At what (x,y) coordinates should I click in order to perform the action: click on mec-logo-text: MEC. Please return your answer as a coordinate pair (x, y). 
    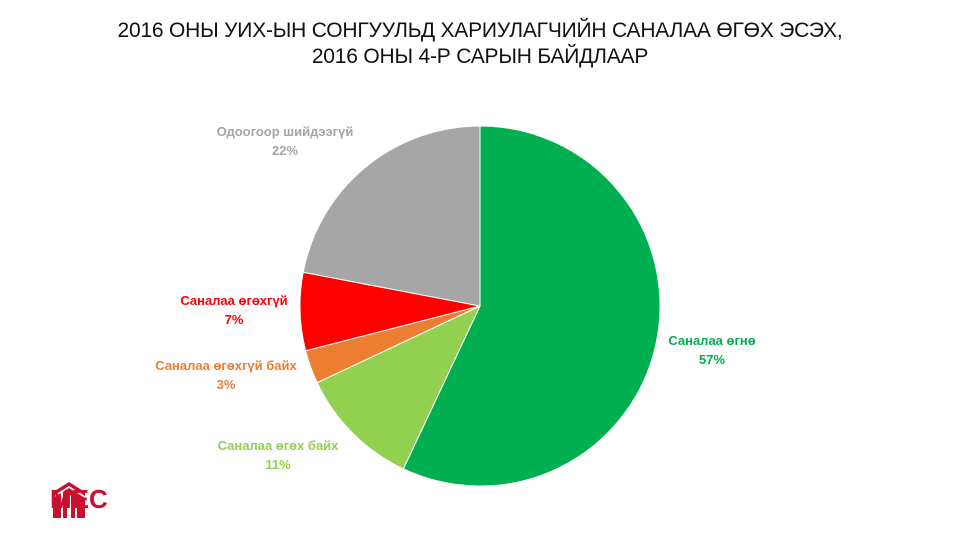
    Looking at the image, I should click on (79, 499).